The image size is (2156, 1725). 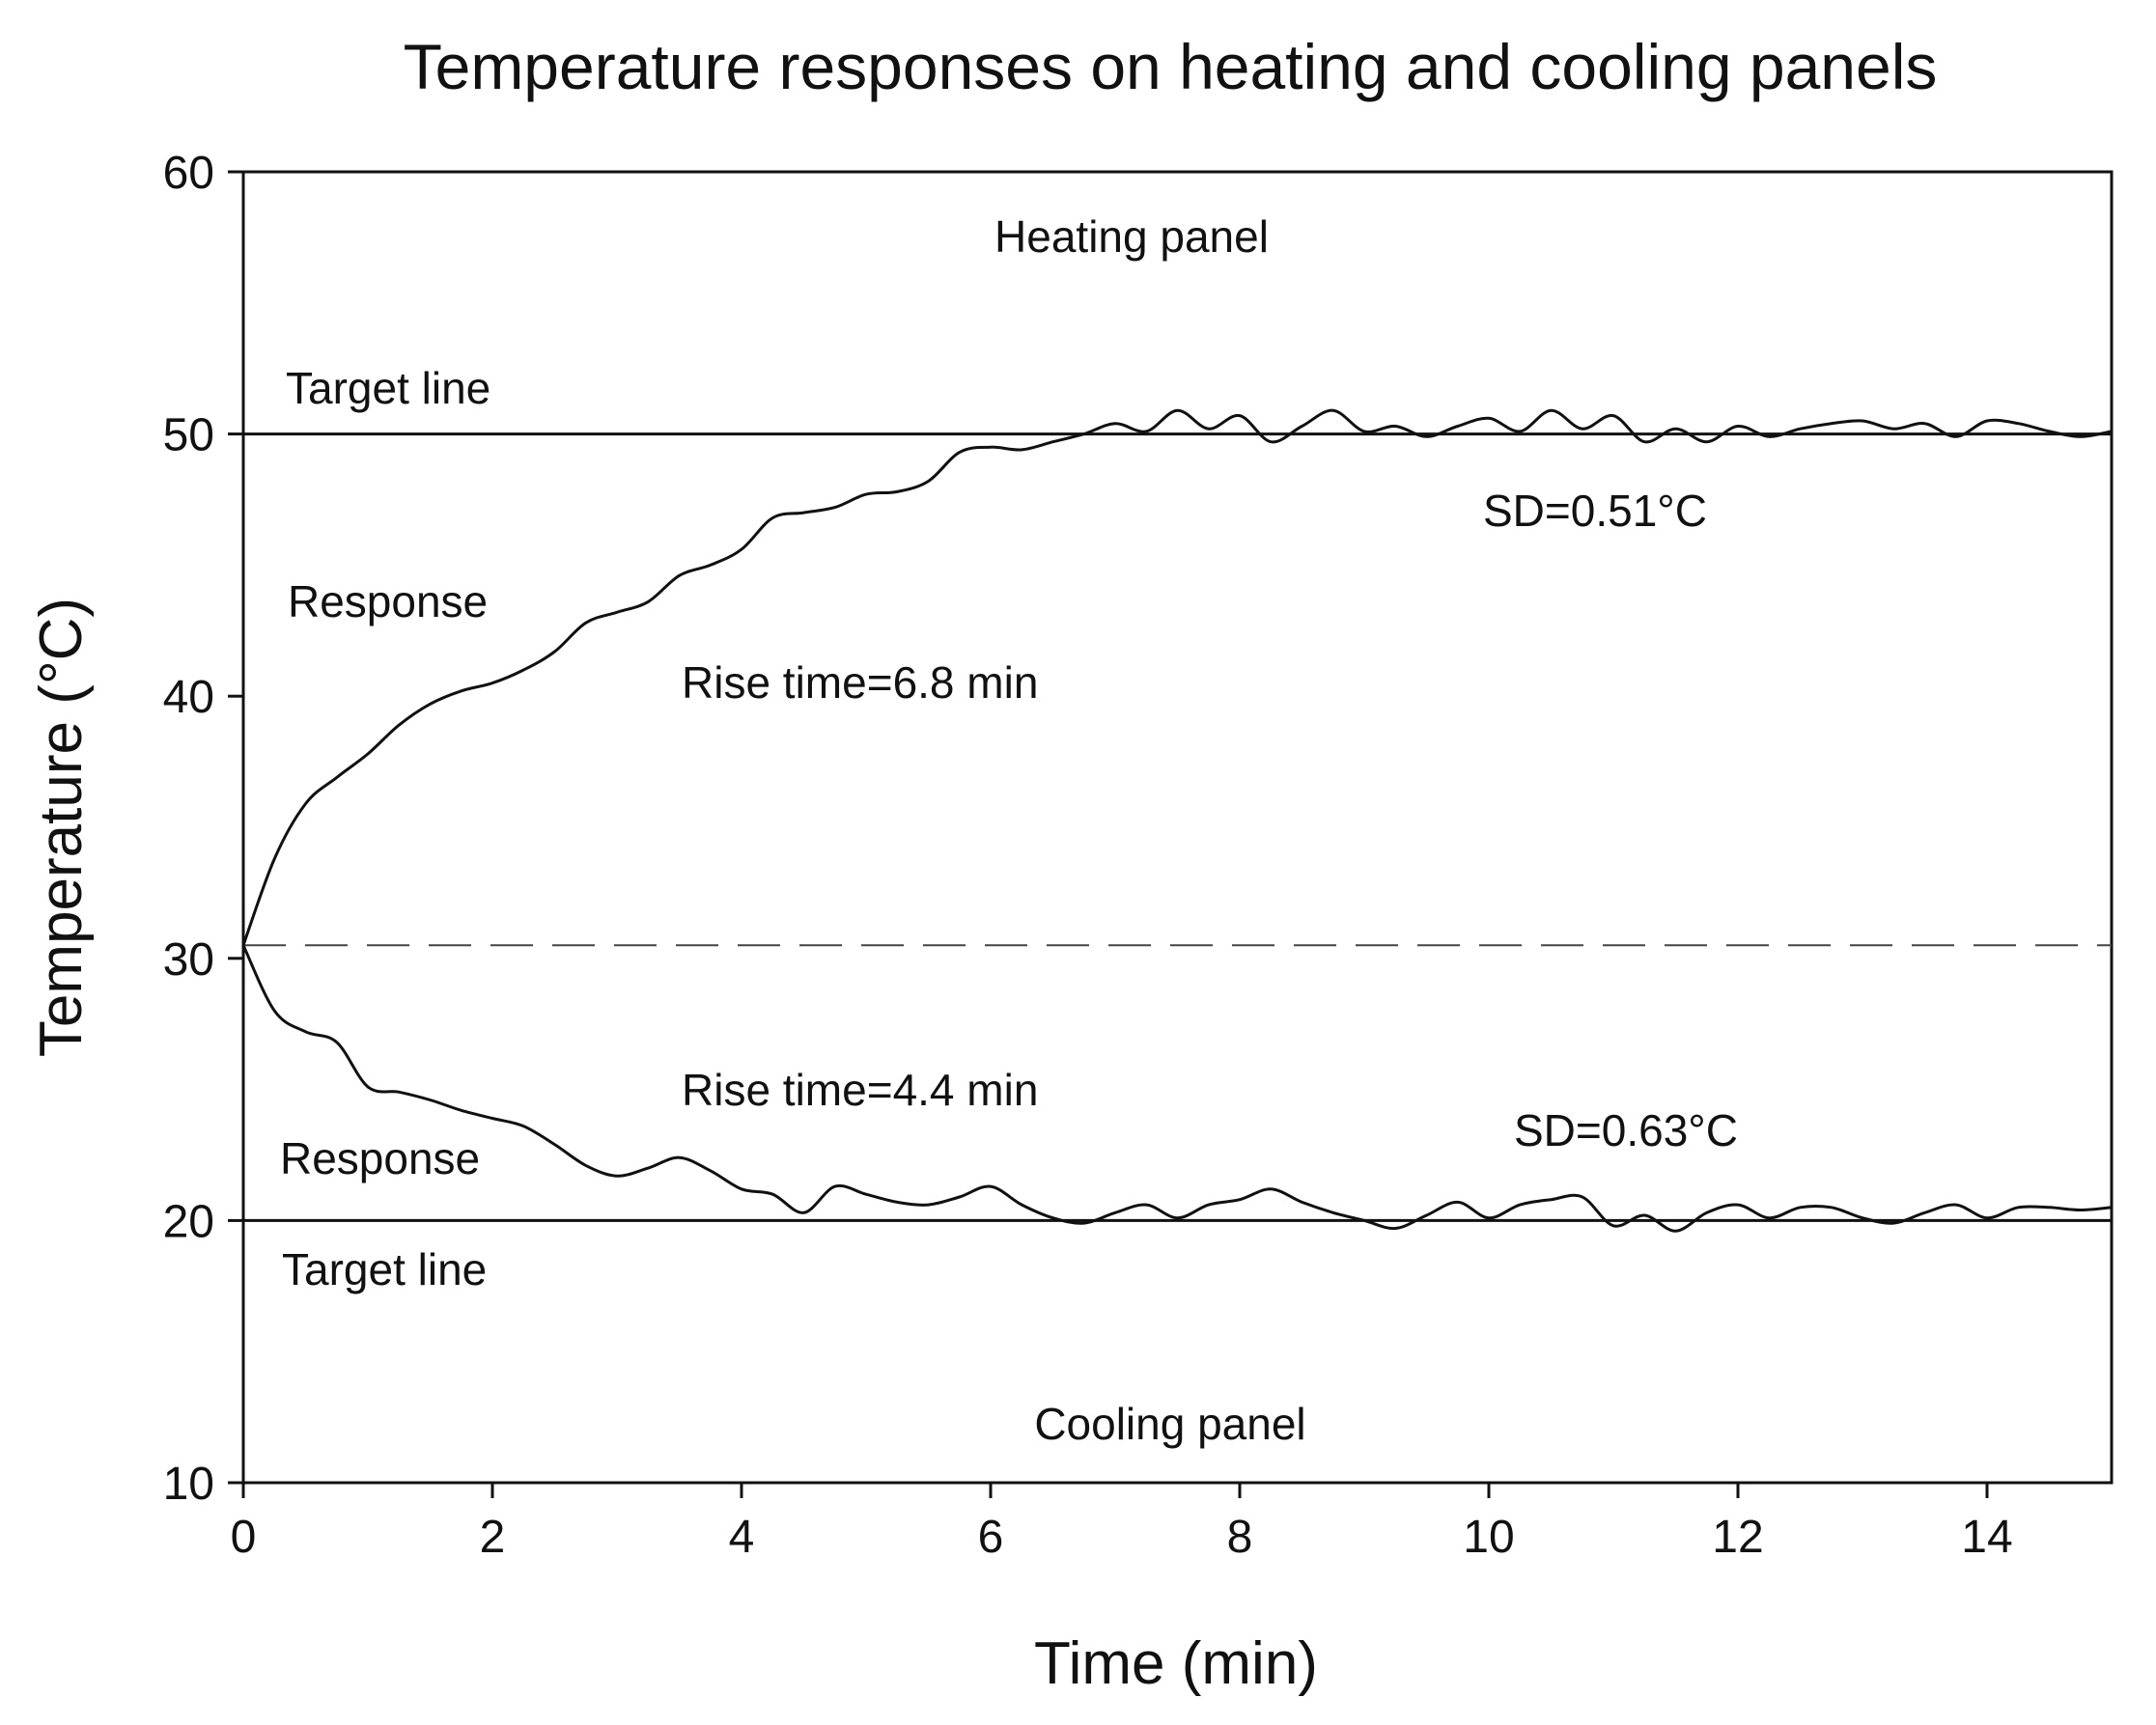 I want to click on heating-rise-time-label: Rise time=6.8 min, so click(x=860, y=682).